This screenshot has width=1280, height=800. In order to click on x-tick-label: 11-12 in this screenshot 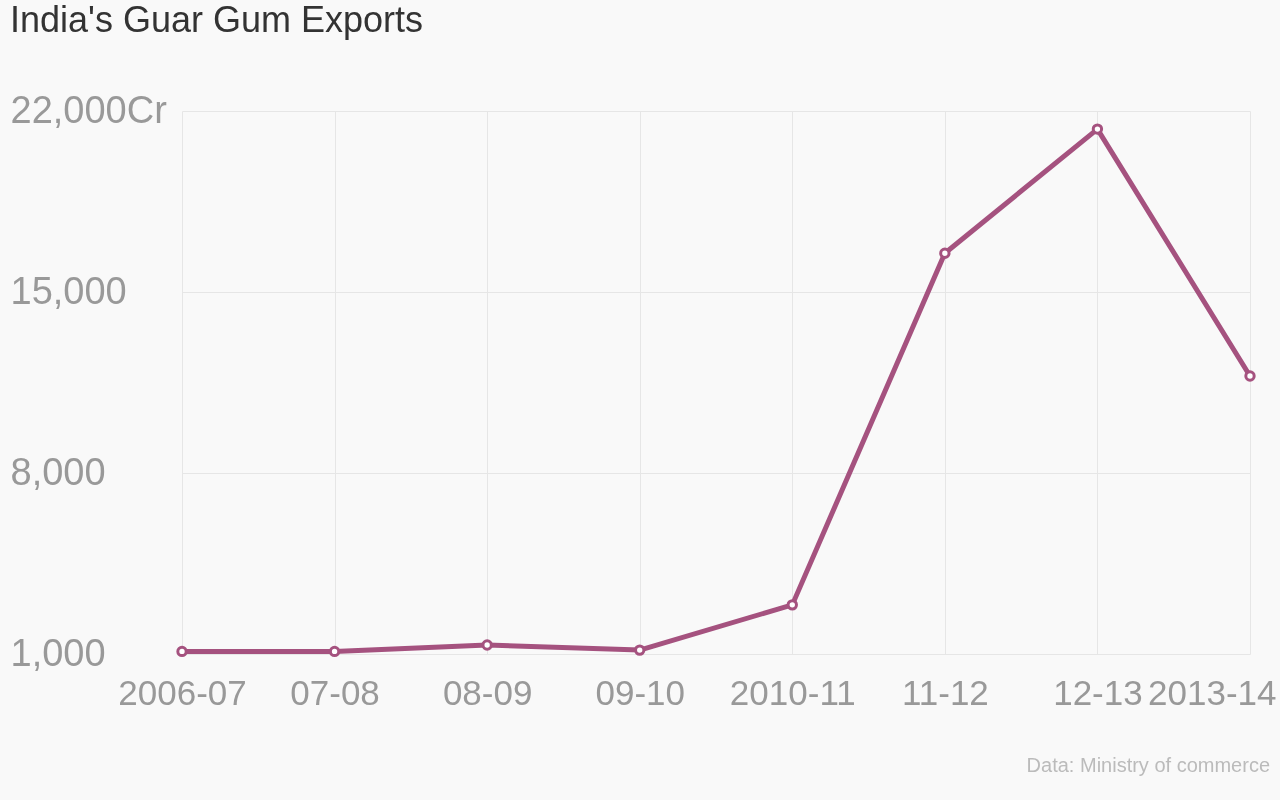, I will do `click(945, 692)`.